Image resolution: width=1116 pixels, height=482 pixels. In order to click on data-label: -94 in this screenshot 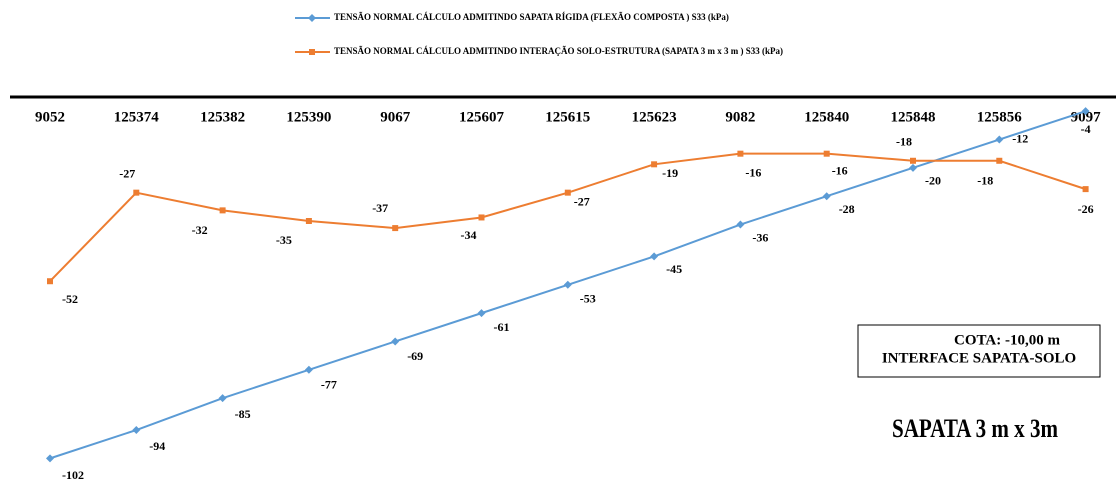, I will do `click(157, 446)`.